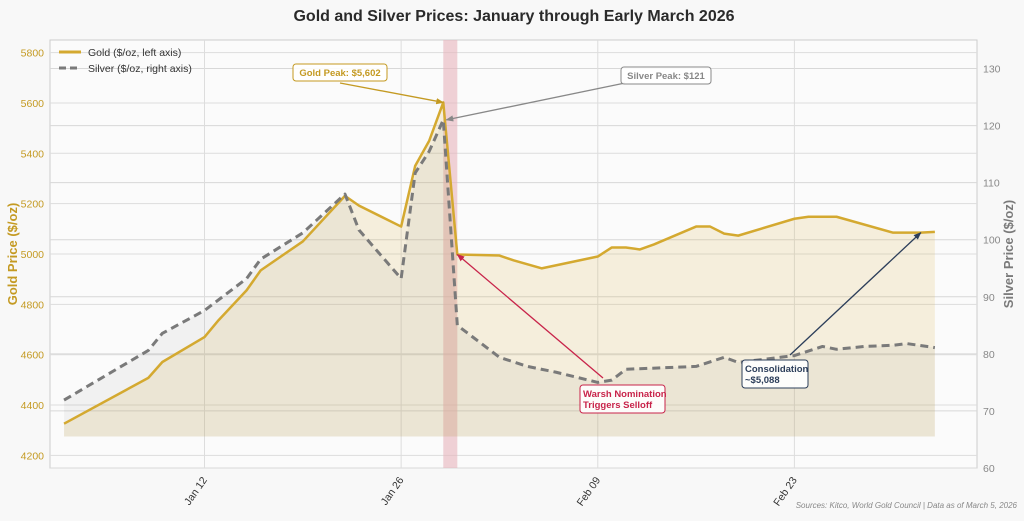 The width and height of the screenshot is (1024, 521). I want to click on legend-silver-label: Silver ($/oz, right axis), so click(140, 69).